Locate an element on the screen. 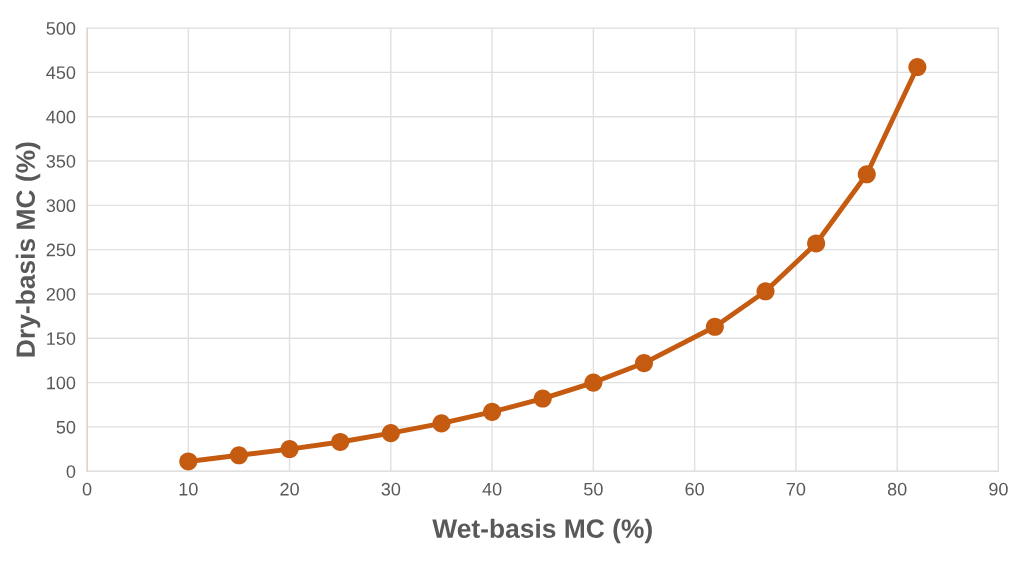  x-tick-label: 50 is located at coordinates (593, 489).